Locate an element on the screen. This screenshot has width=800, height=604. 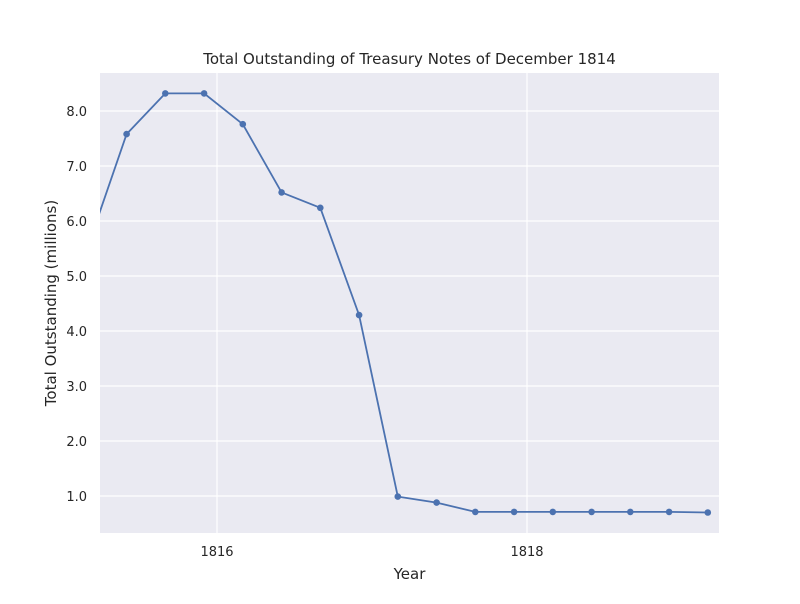
x-tick-label: 1816 is located at coordinates (216, 552).